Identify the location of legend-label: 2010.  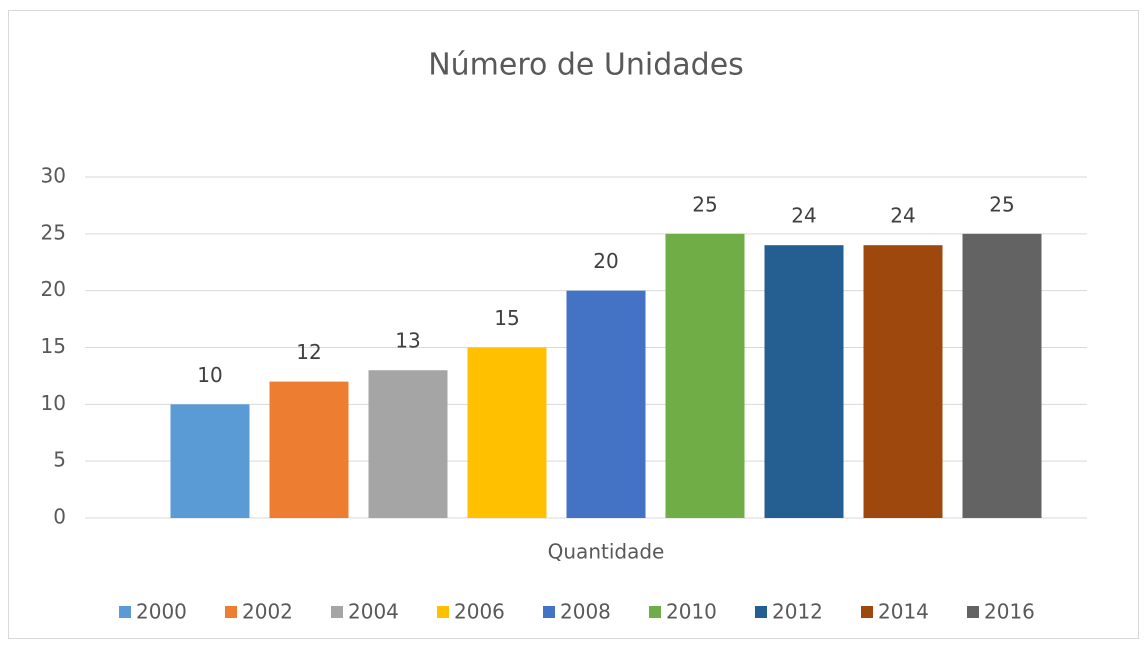
(691, 612).